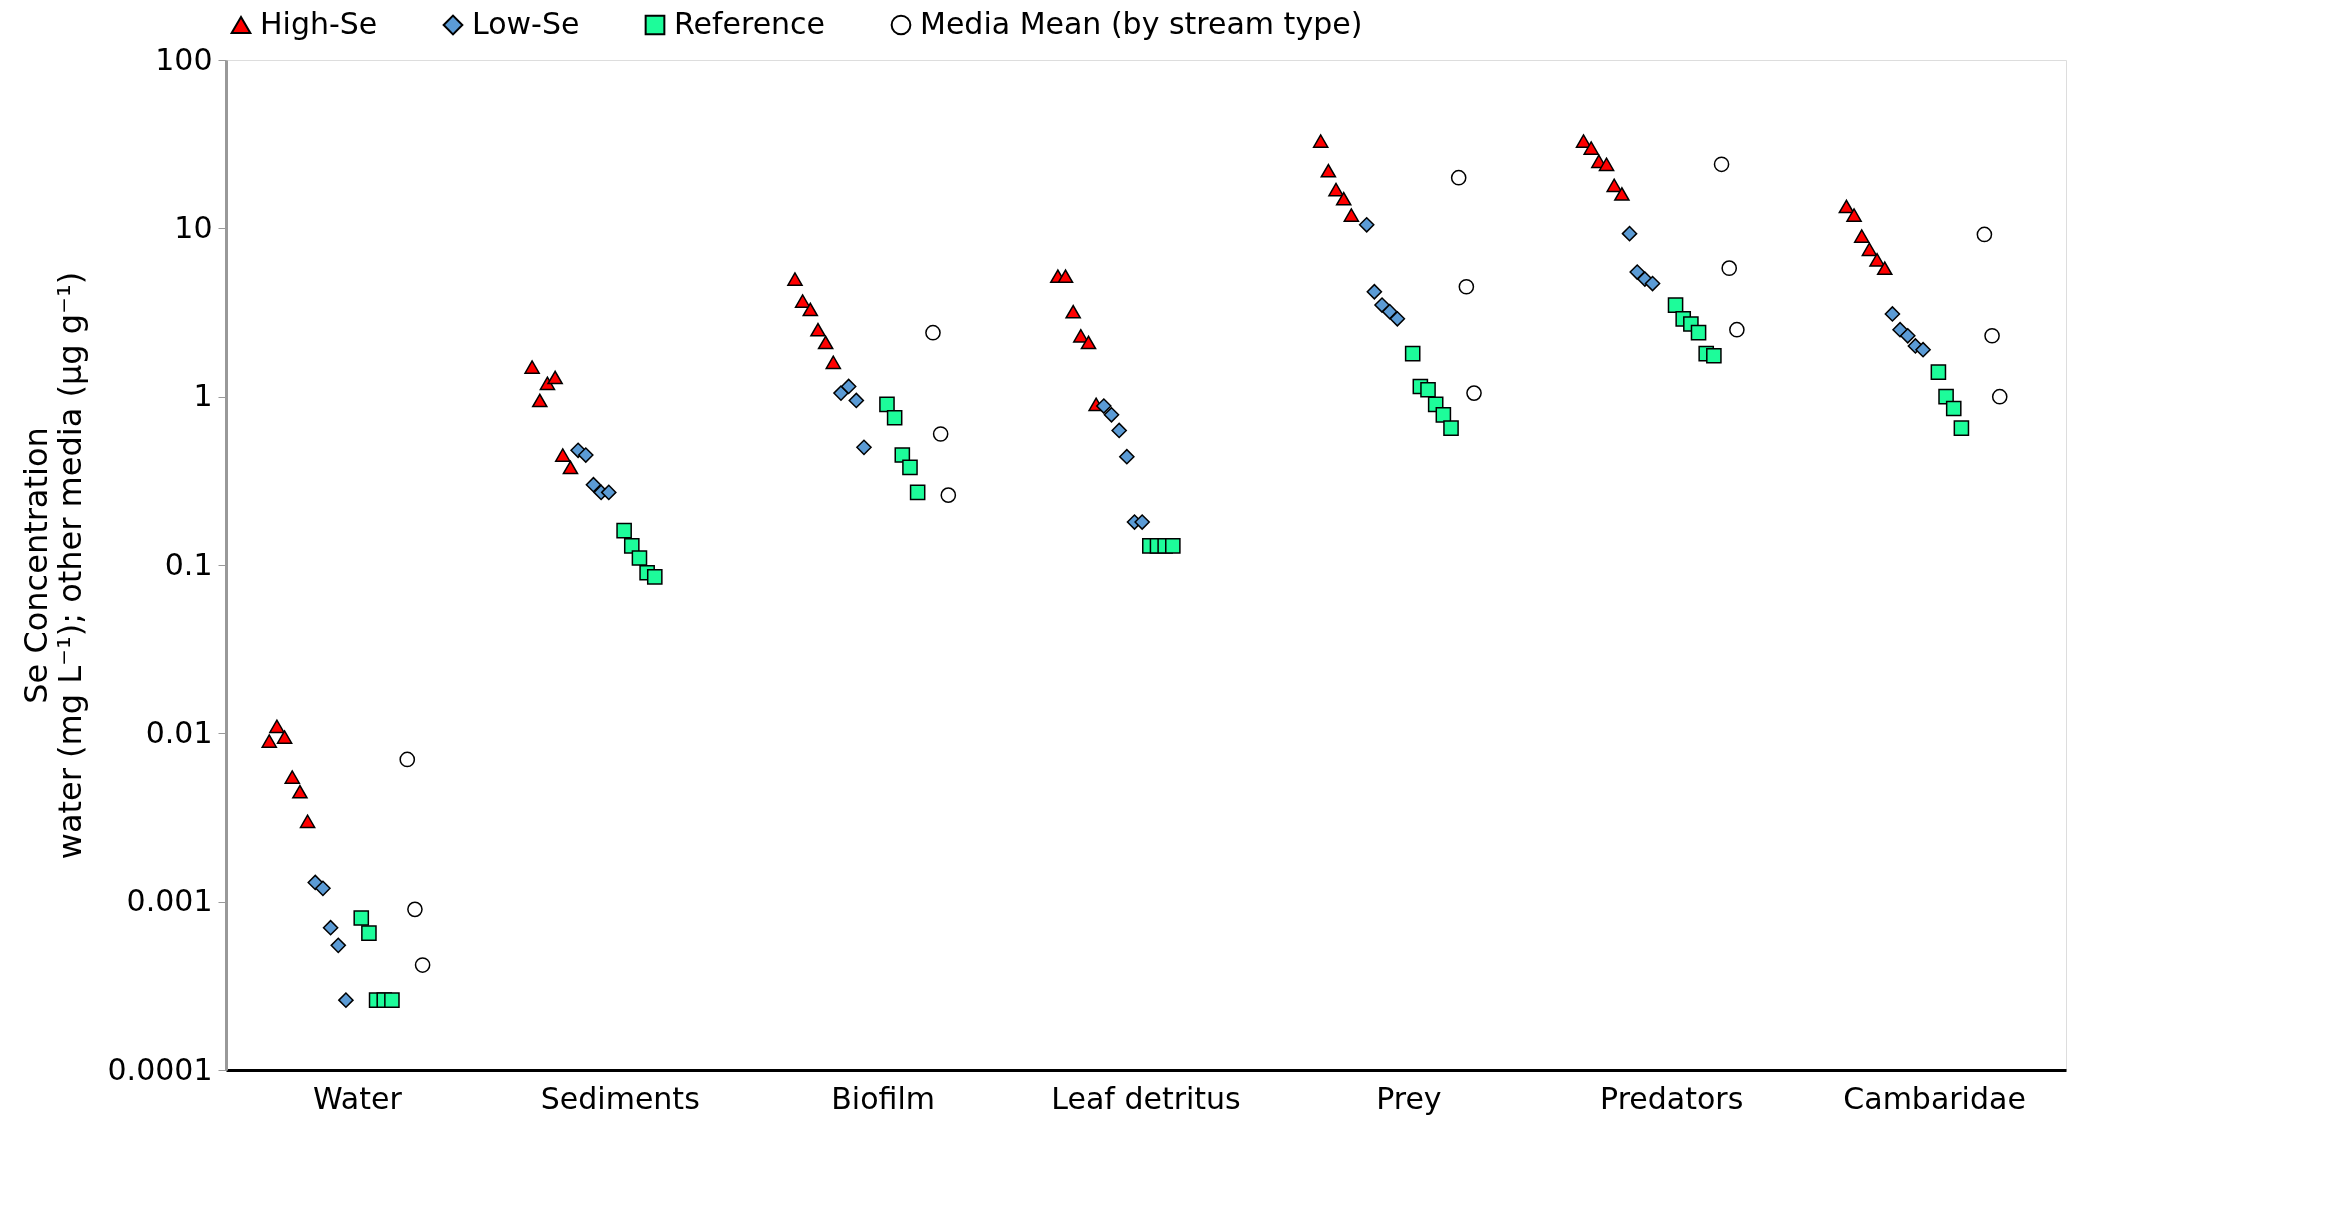 Image resolution: width=2325 pixels, height=1208 pixels. Describe the element at coordinates (203, 396) in the screenshot. I see `y-tick-label: 1` at that location.